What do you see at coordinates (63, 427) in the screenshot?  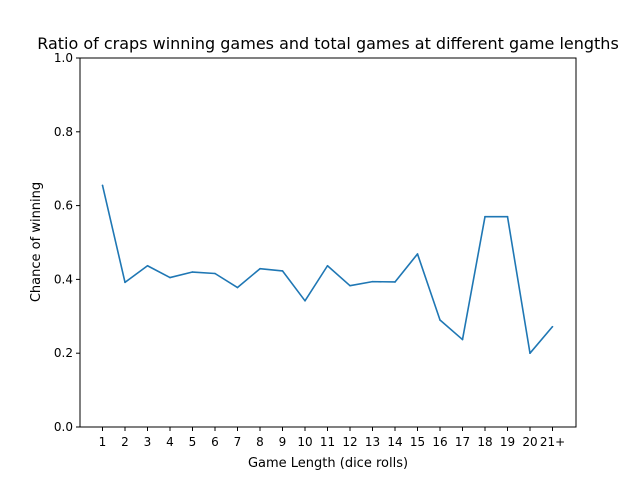 I see `y-tick-label: 0.0` at bounding box center [63, 427].